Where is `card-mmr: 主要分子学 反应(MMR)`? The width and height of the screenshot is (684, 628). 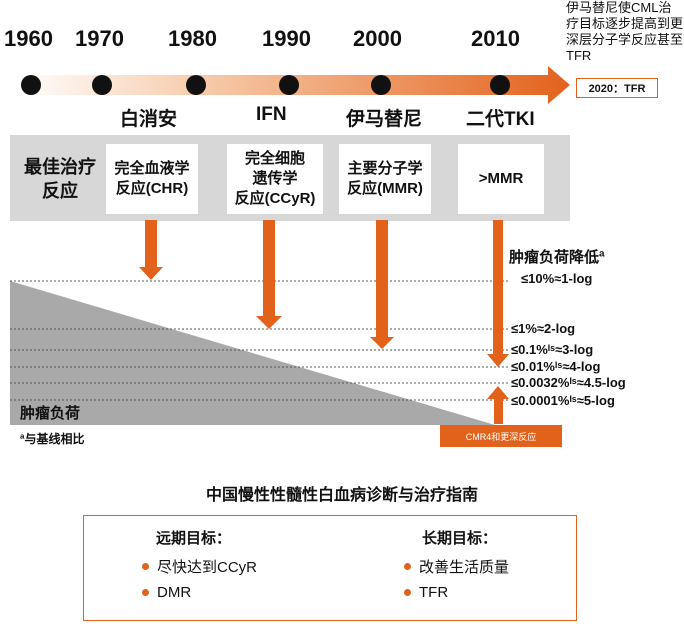
card-mmr: 主要分子学 反应(MMR) is located at coordinates (385, 179).